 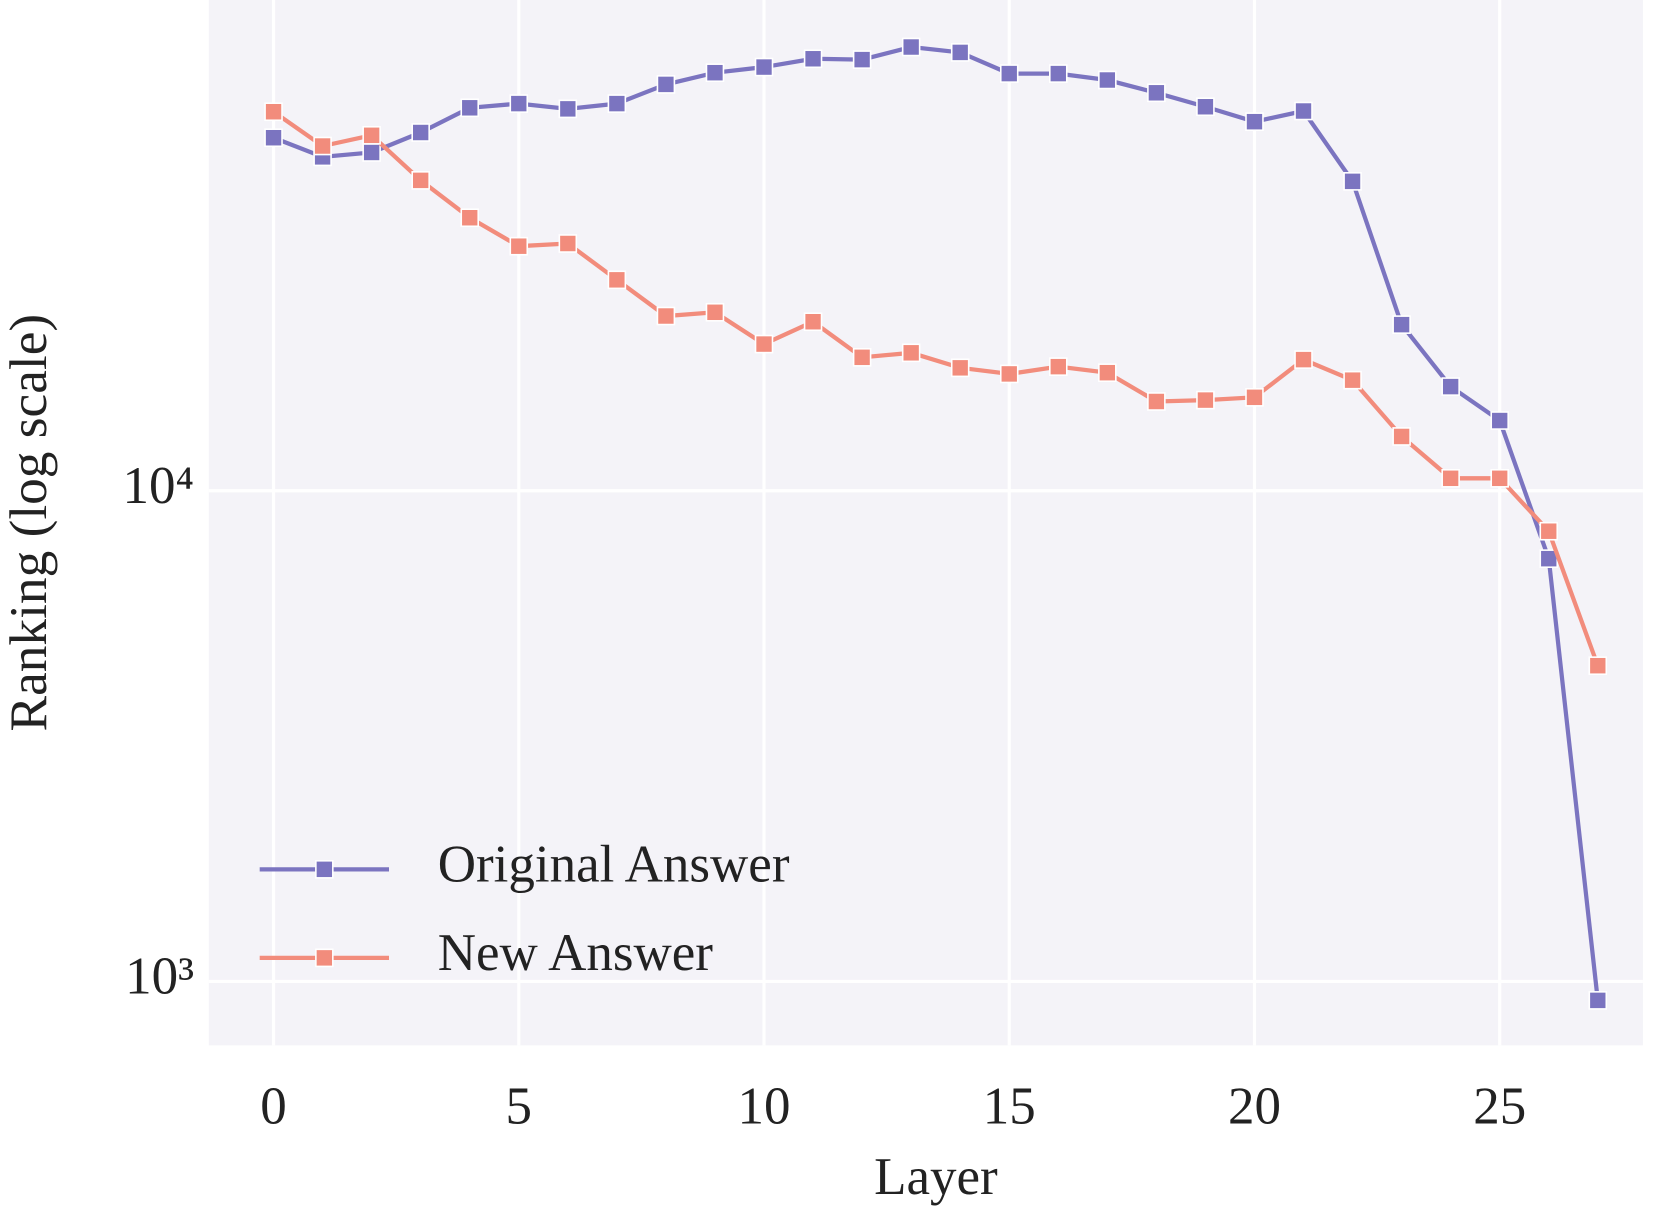 I want to click on y-tick-label: 10³, so click(x=159, y=977).